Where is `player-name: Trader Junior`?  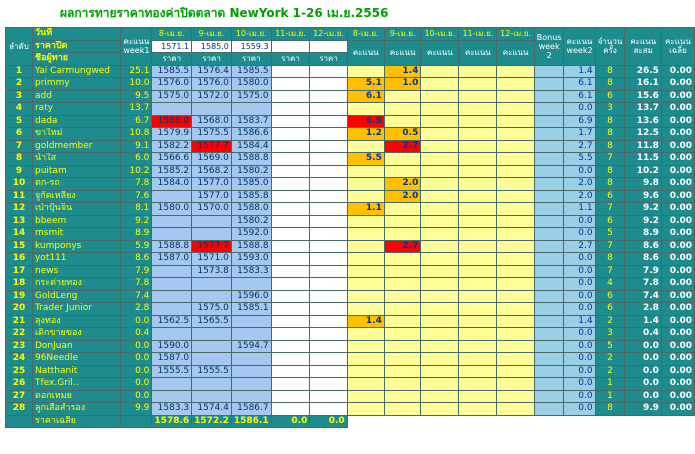 player-name: Trader Junior is located at coordinates (76, 309).